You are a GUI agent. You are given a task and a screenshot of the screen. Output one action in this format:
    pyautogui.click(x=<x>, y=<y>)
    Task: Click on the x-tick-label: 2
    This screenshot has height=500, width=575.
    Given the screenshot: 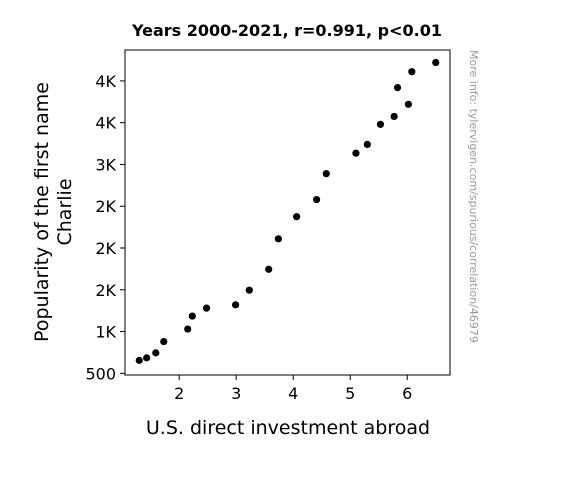 What is the action you would take?
    pyautogui.click(x=179, y=393)
    